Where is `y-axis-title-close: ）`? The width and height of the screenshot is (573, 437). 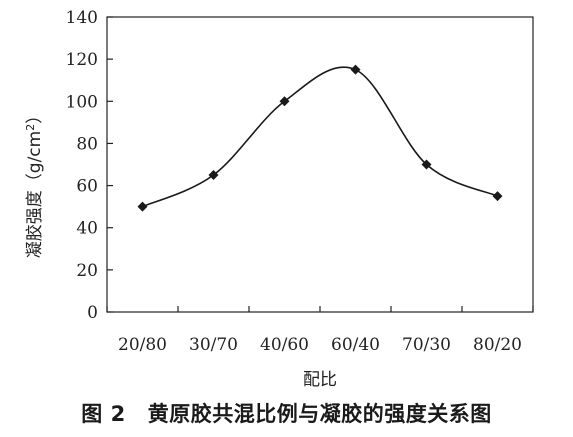
y-axis-title-close: ） is located at coordinates (35, 115).